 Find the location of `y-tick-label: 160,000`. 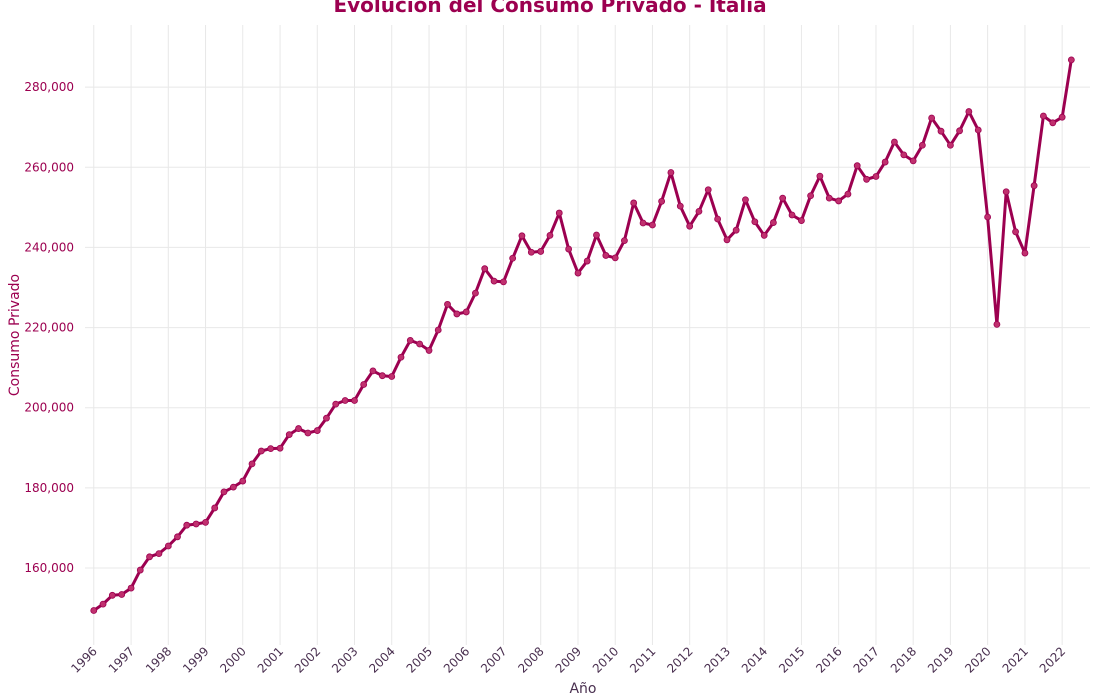

y-tick-label: 160,000 is located at coordinates (49, 568).